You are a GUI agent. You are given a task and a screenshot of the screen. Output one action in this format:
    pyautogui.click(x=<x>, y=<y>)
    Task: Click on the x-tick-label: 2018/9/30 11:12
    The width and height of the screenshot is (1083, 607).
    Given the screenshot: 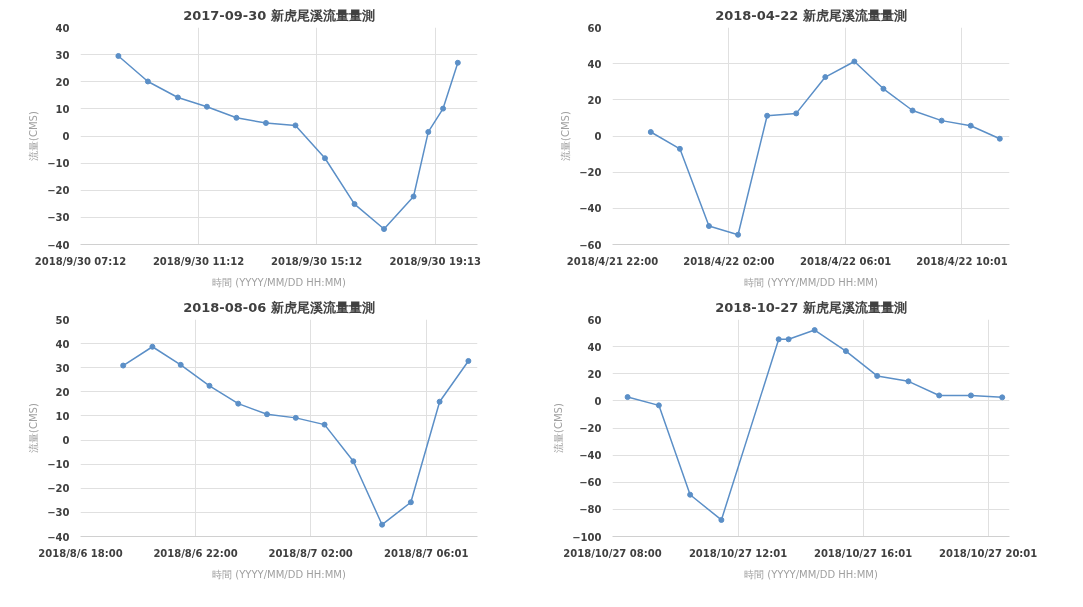 What is the action you would take?
    pyautogui.click(x=198, y=261)
    